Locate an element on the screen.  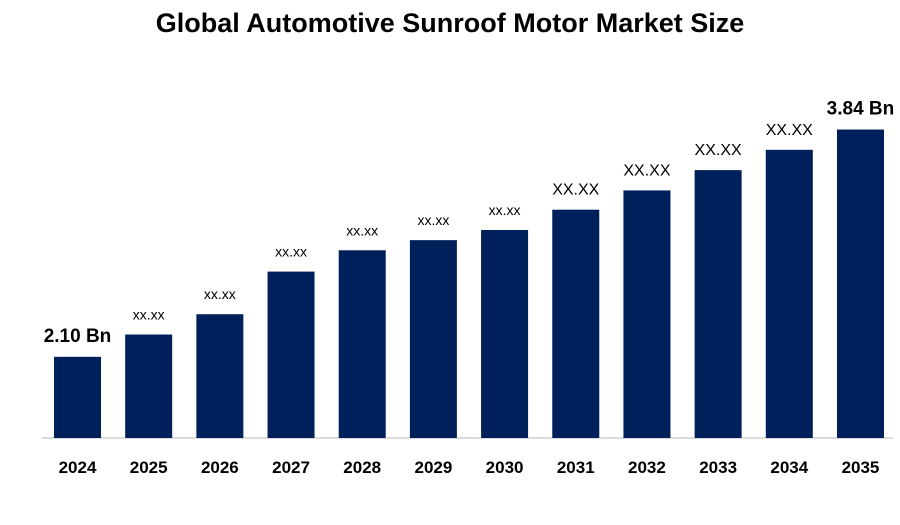
x-tick-label-2028: 2028 is located at coordinates (362, 467).